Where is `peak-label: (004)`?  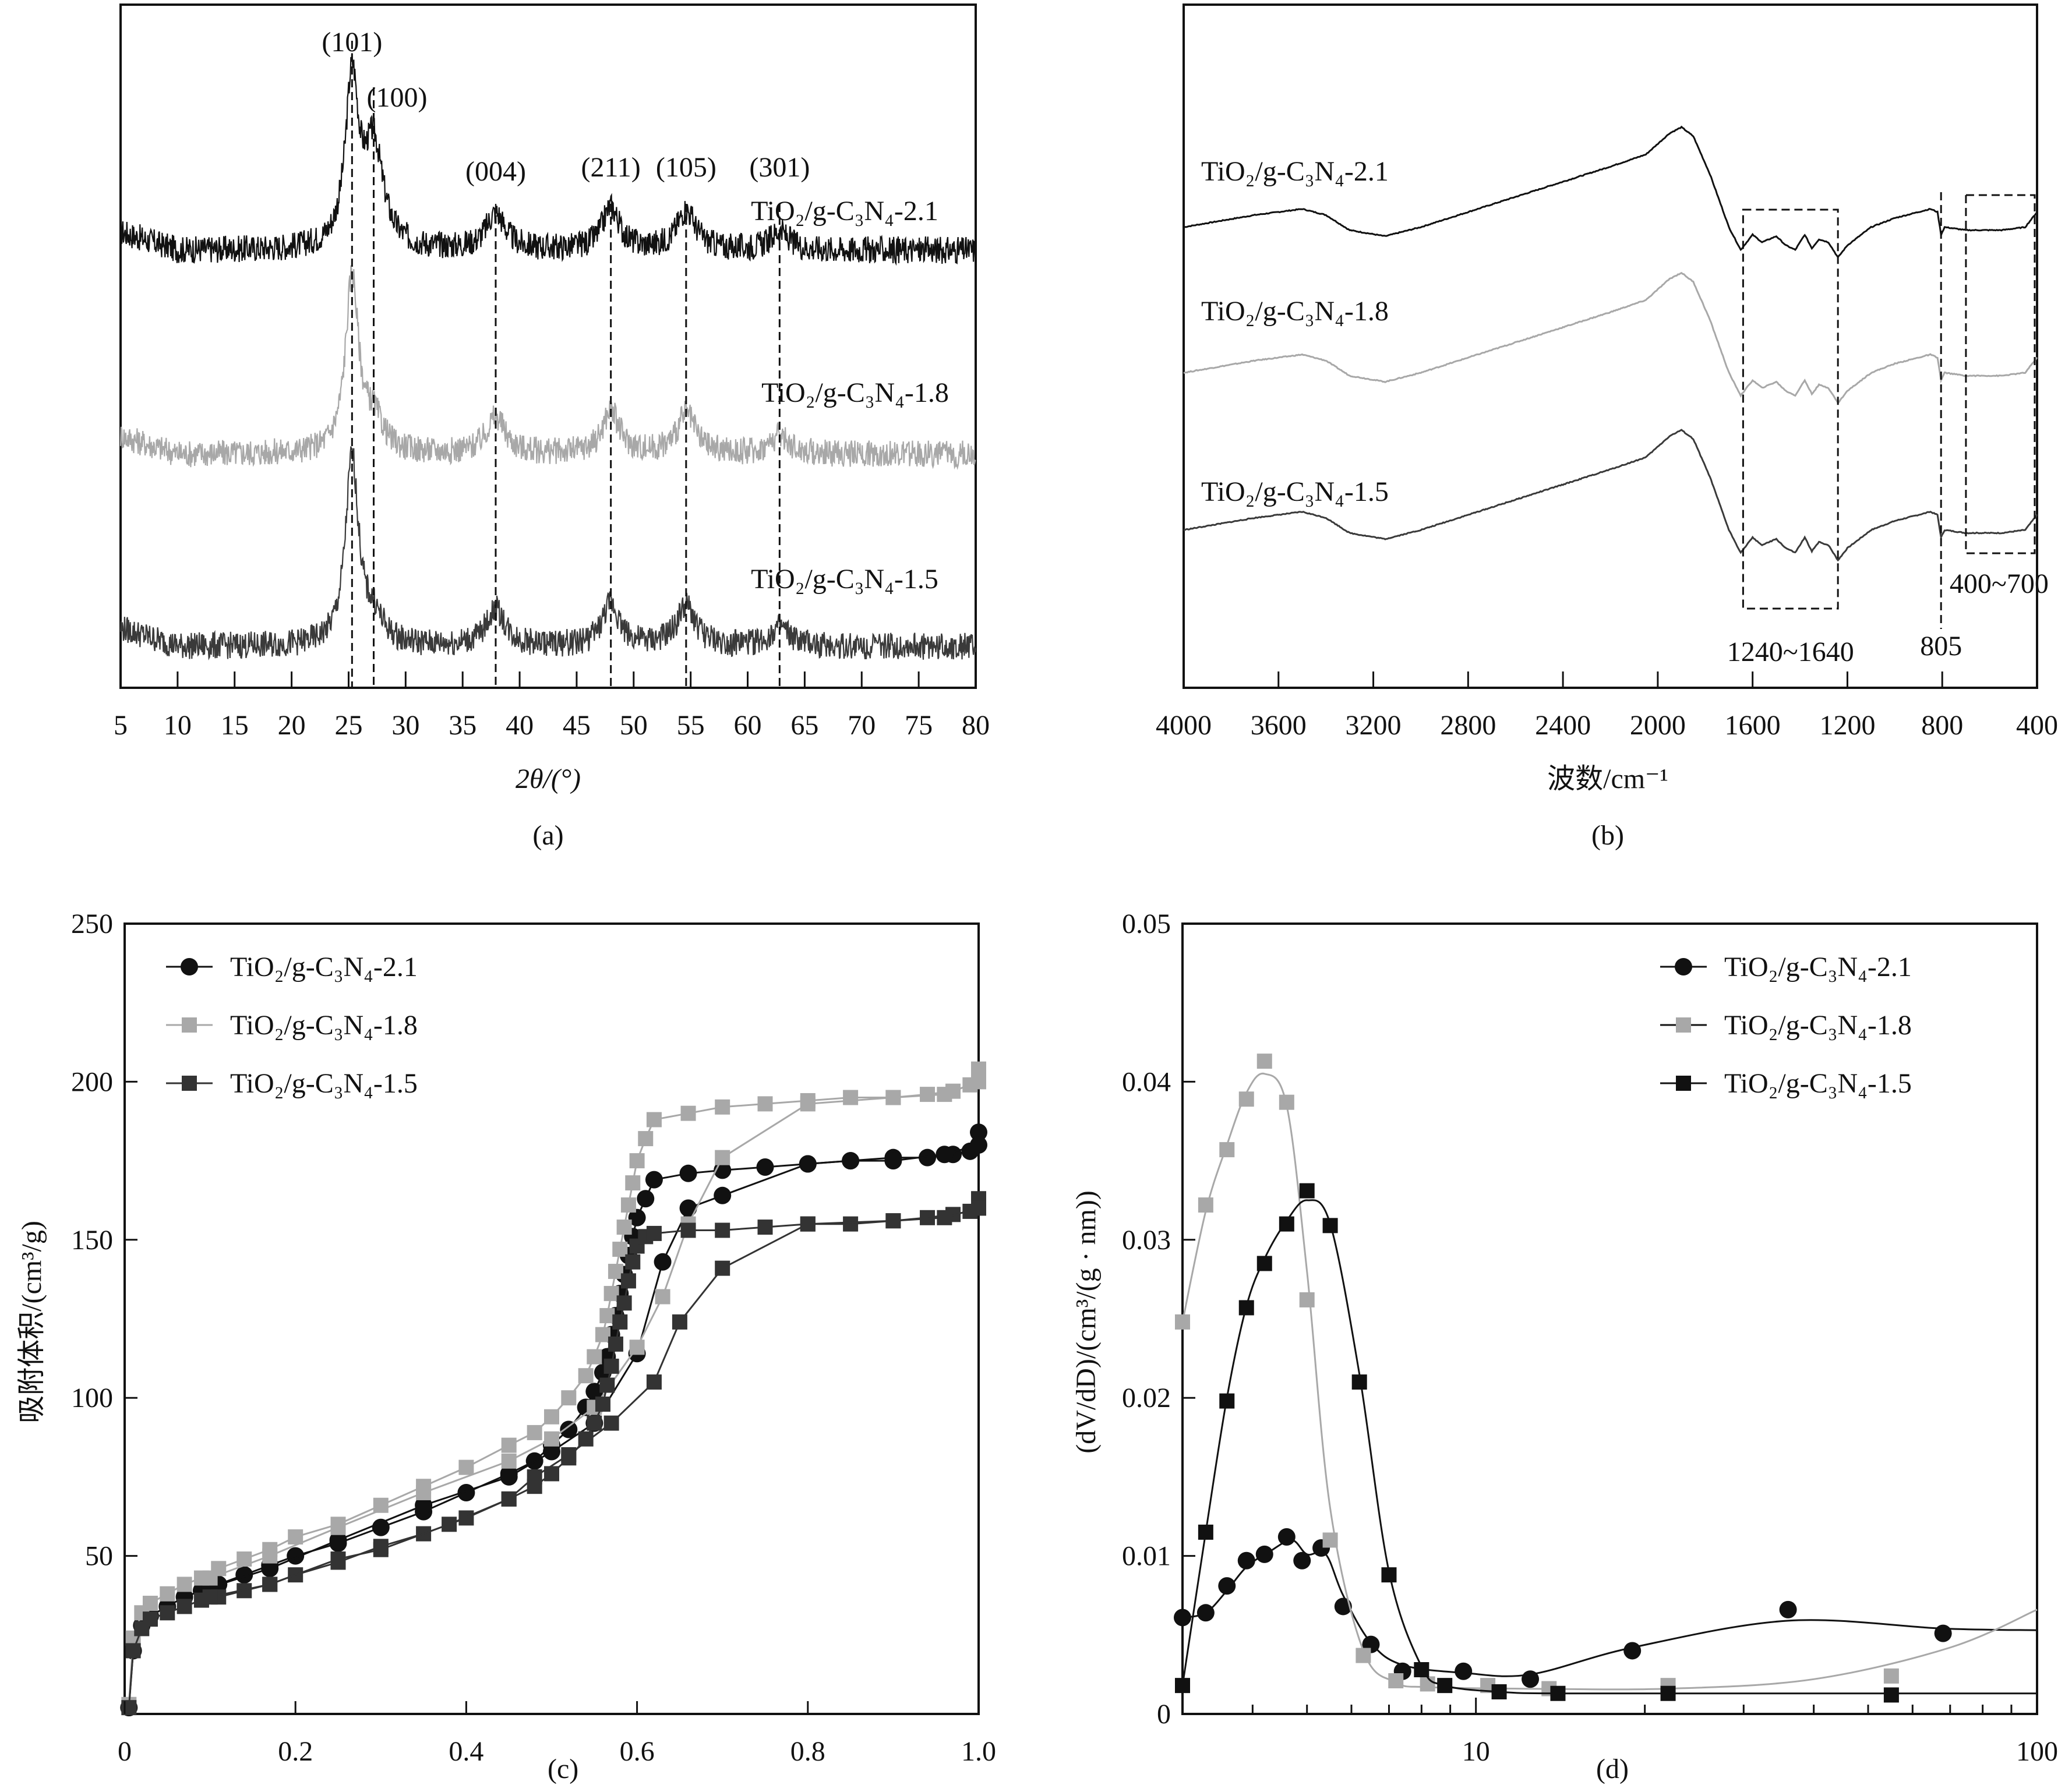
peak-label: (004) is located at coordinates (495, 171).